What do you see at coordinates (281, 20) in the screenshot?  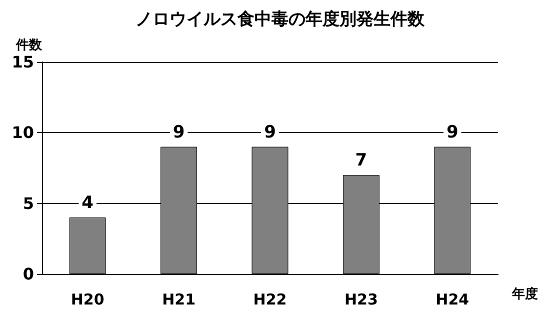 I see `chart-title: ノロウイルス食中毒の年度別発生件数` at bounding box center [281, 20].